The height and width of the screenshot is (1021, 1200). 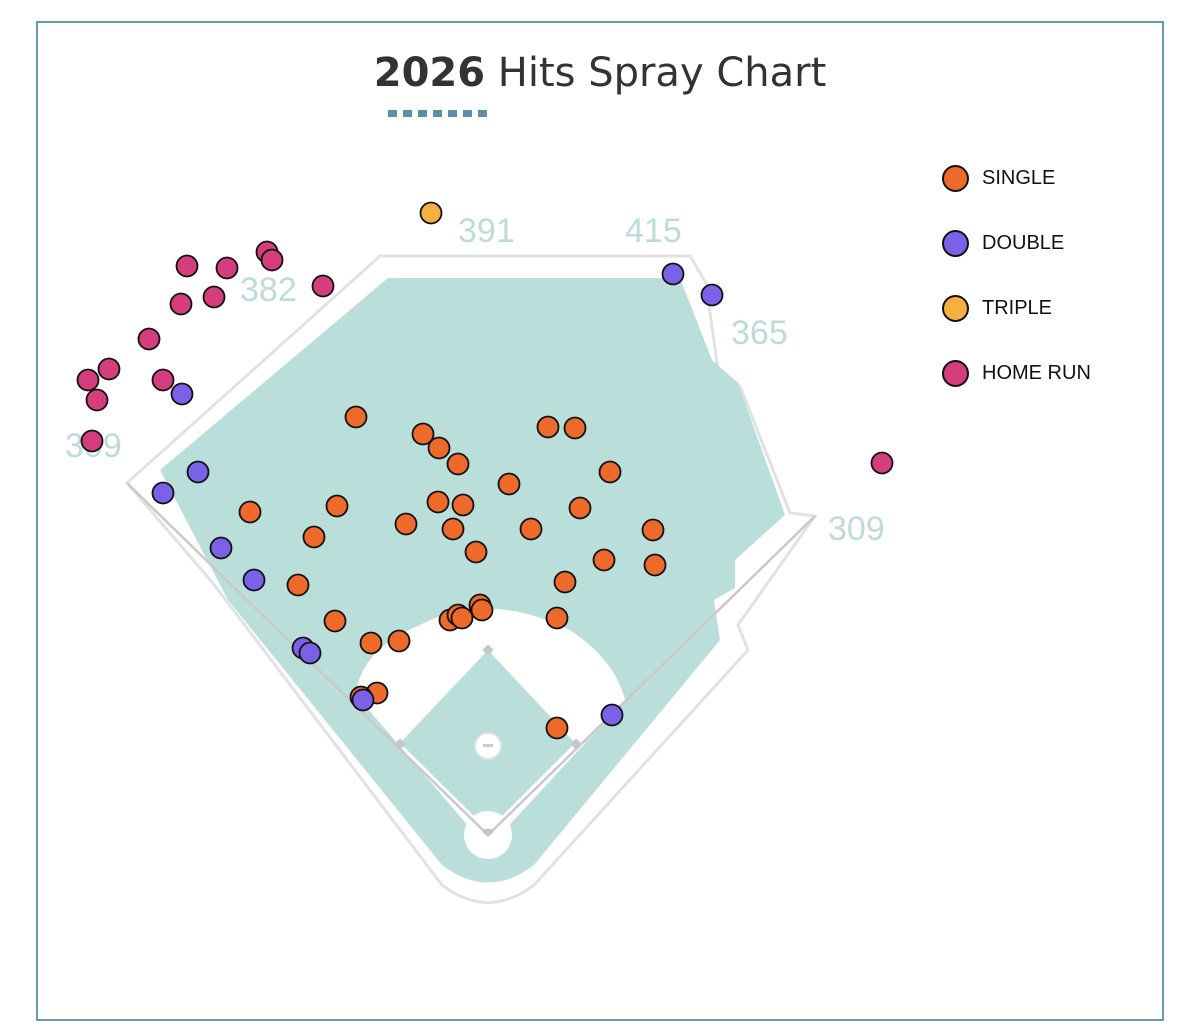 What do you see at coordinates (429, 73) in the screenshot?
I see `title-year: 2026` at bounding box center [429, 73].